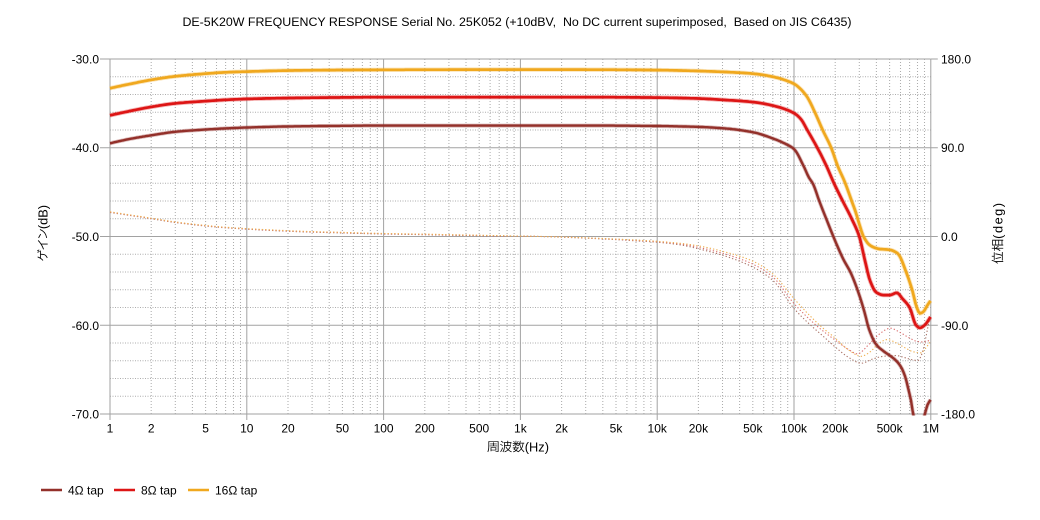 Image resolution: width=1040 pixels, height=520 pixels. I want to click on svg-text: 10, so click(247, 429).